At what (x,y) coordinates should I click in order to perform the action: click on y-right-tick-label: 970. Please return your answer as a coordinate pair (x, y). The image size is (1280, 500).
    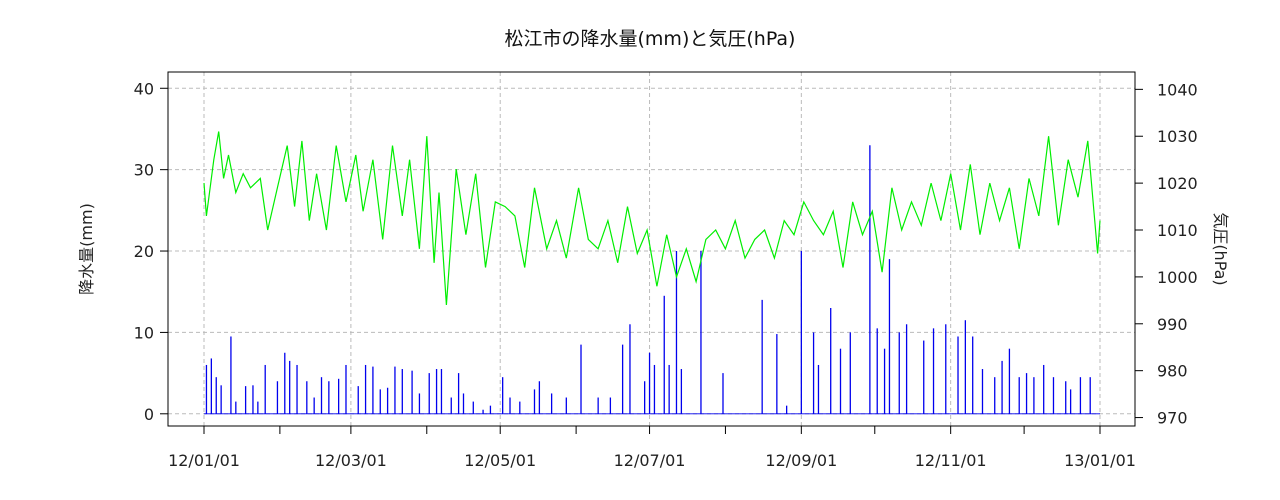
    Looking at the image, I should click on (1172, 418).